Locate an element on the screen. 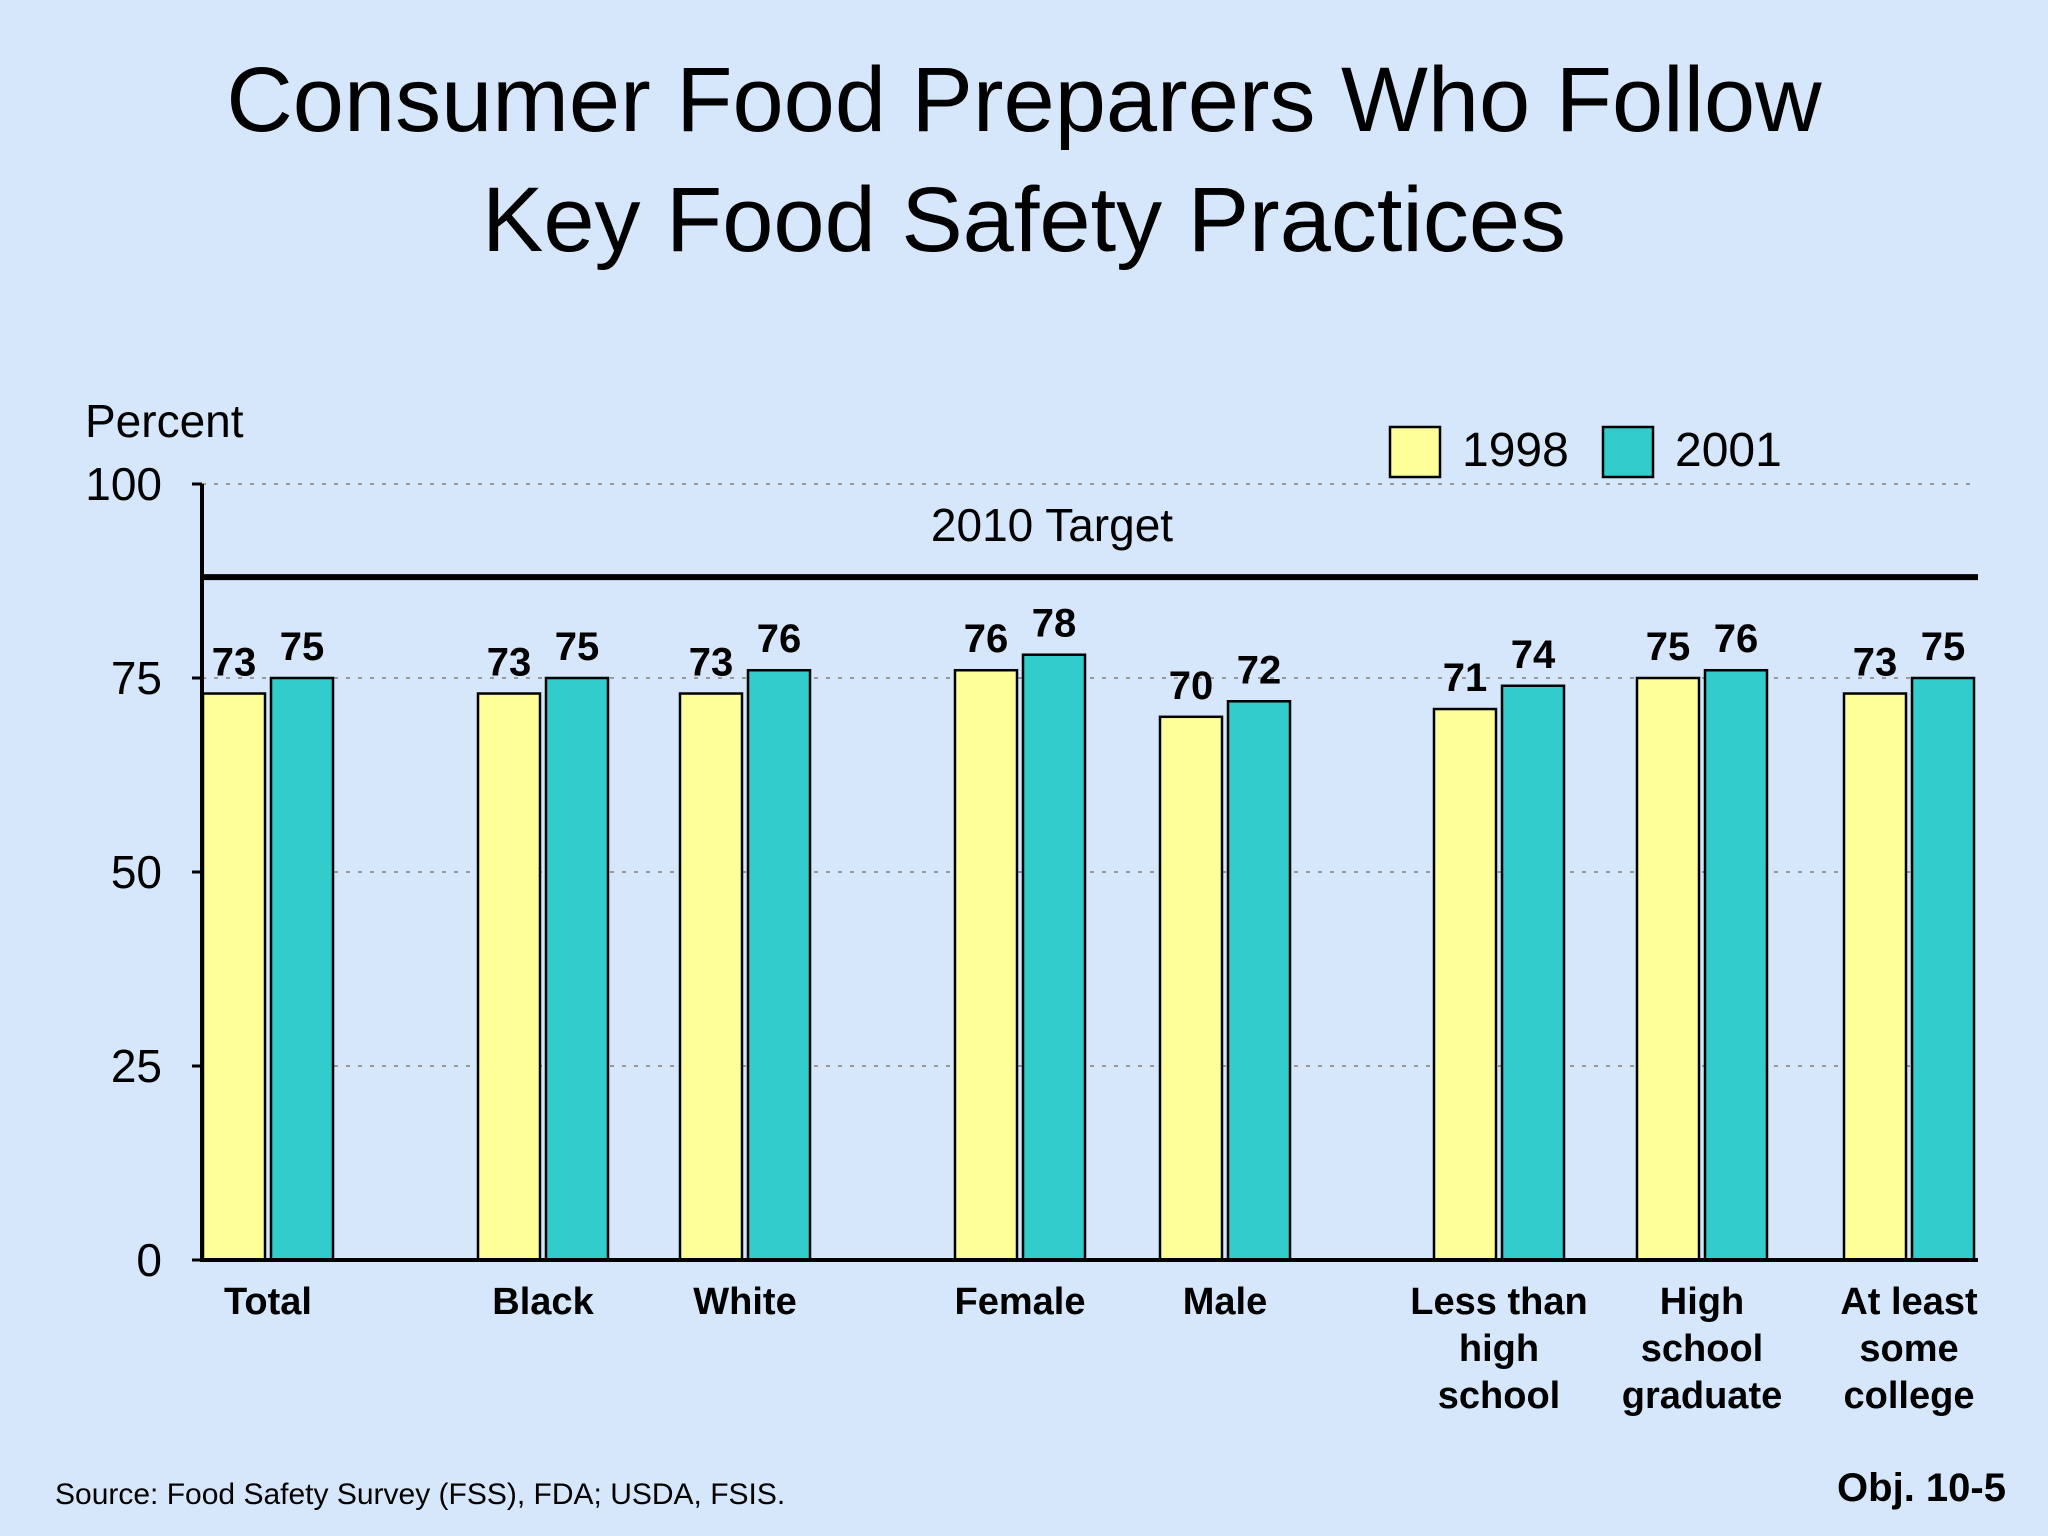  y-tick-label: 50 is located at coordinates (136, 872).